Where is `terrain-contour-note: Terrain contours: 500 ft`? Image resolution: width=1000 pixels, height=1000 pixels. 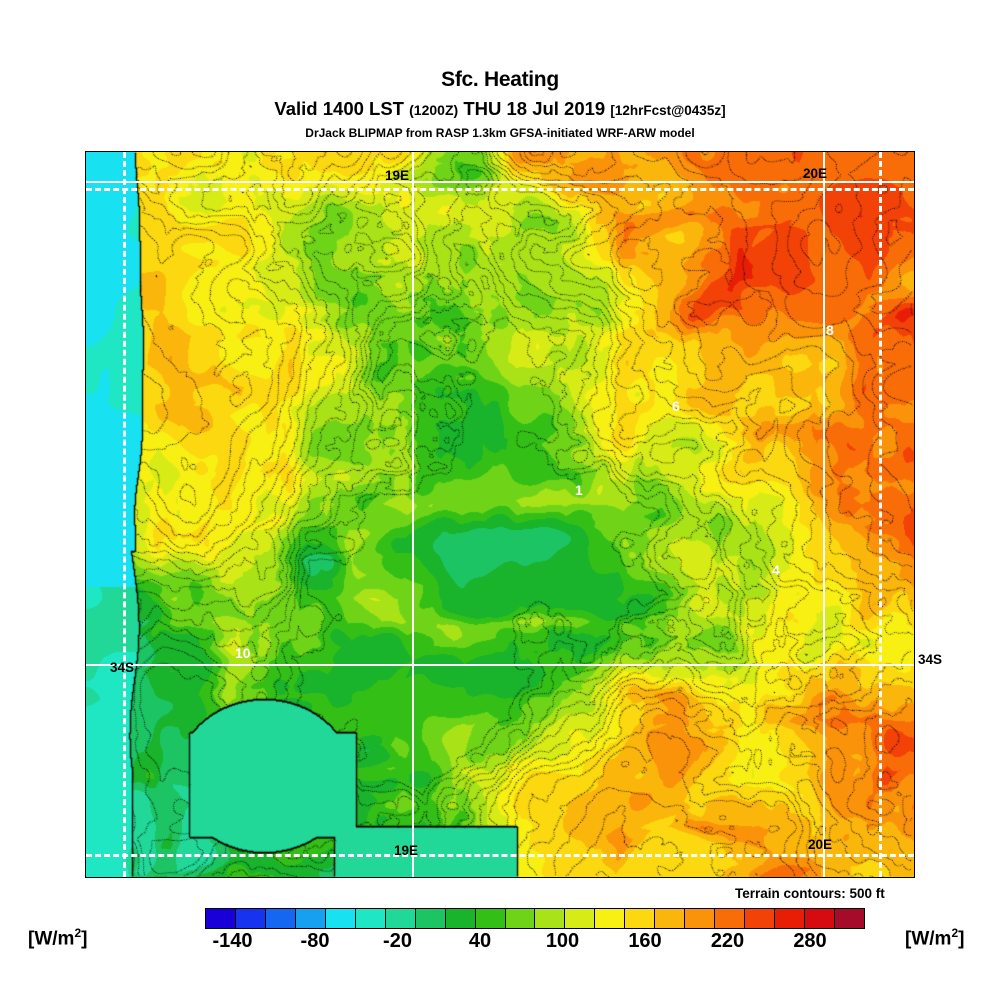 terrain-contour-note: Terrain contours: 500 ft is located at coordinates (810, 893).